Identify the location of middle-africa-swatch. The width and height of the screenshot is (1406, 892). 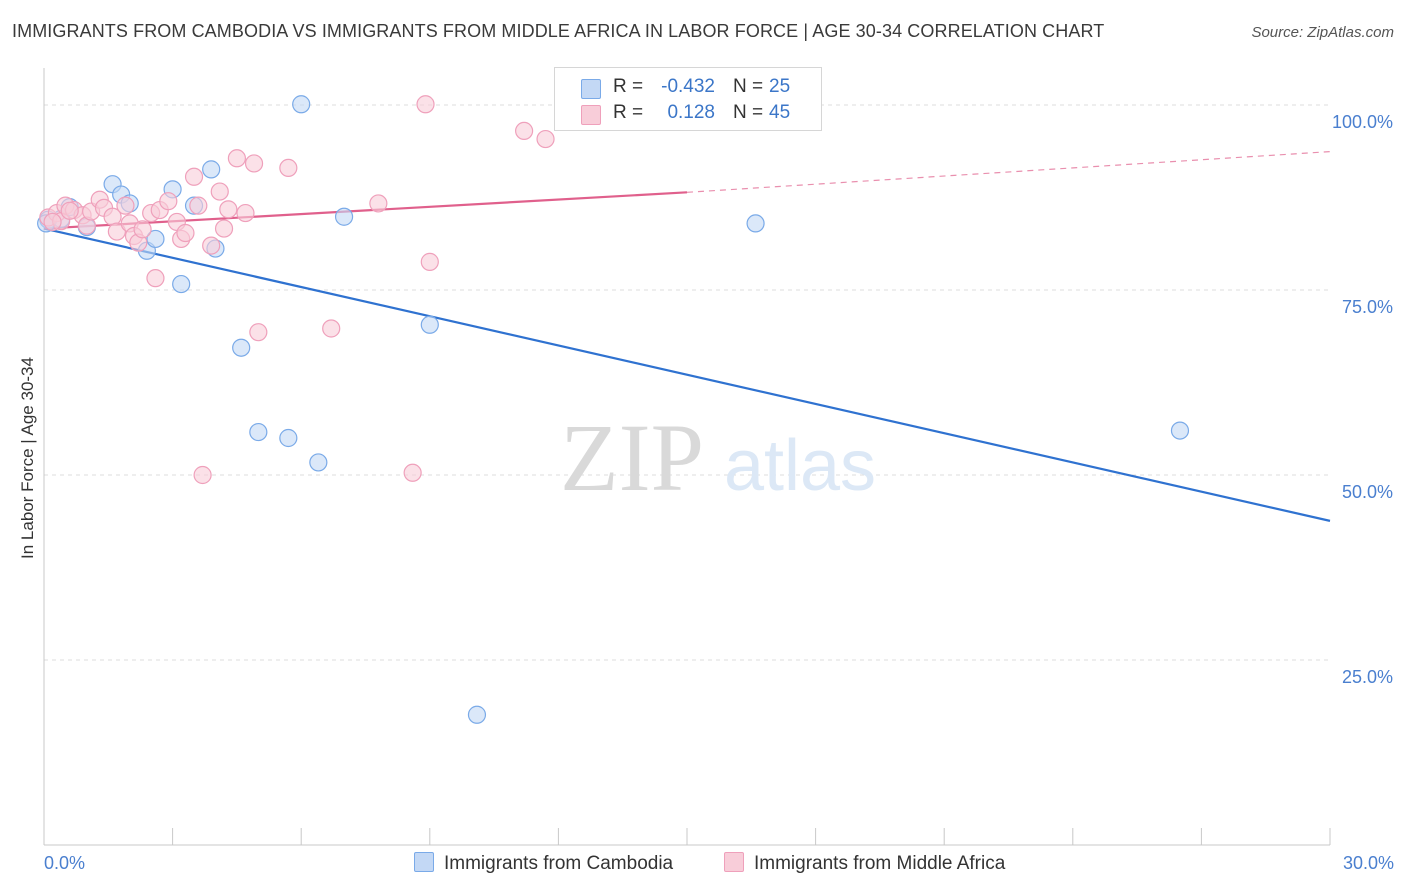
(591, 115).